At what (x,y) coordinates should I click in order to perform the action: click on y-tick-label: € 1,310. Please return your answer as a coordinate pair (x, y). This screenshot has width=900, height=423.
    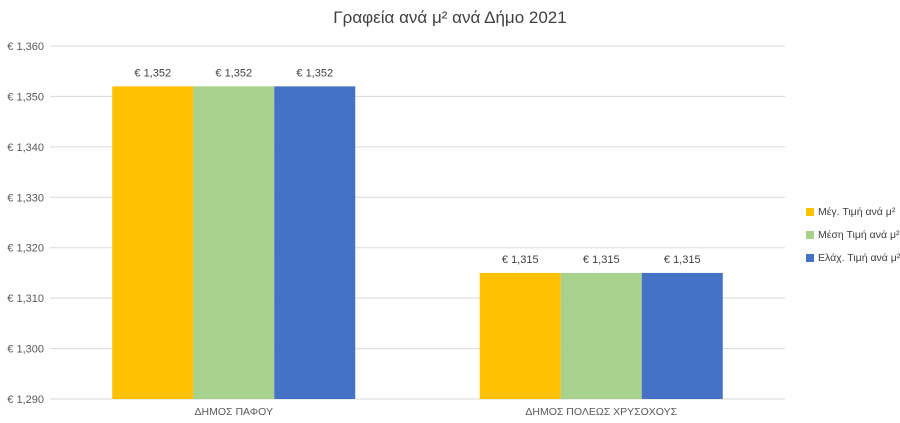
    Looking at the image, I should click on (25, 299).